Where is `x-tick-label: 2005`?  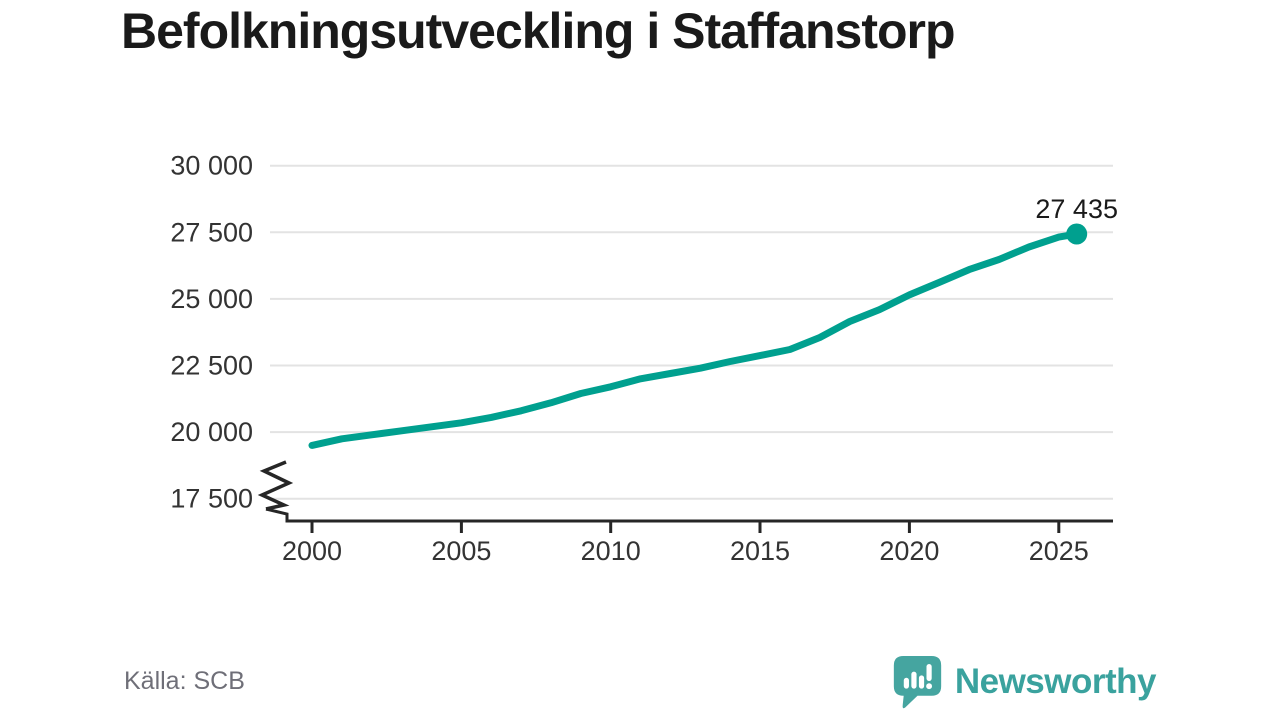 x-tick-label: 2005 is located at coordinates (461, 551).